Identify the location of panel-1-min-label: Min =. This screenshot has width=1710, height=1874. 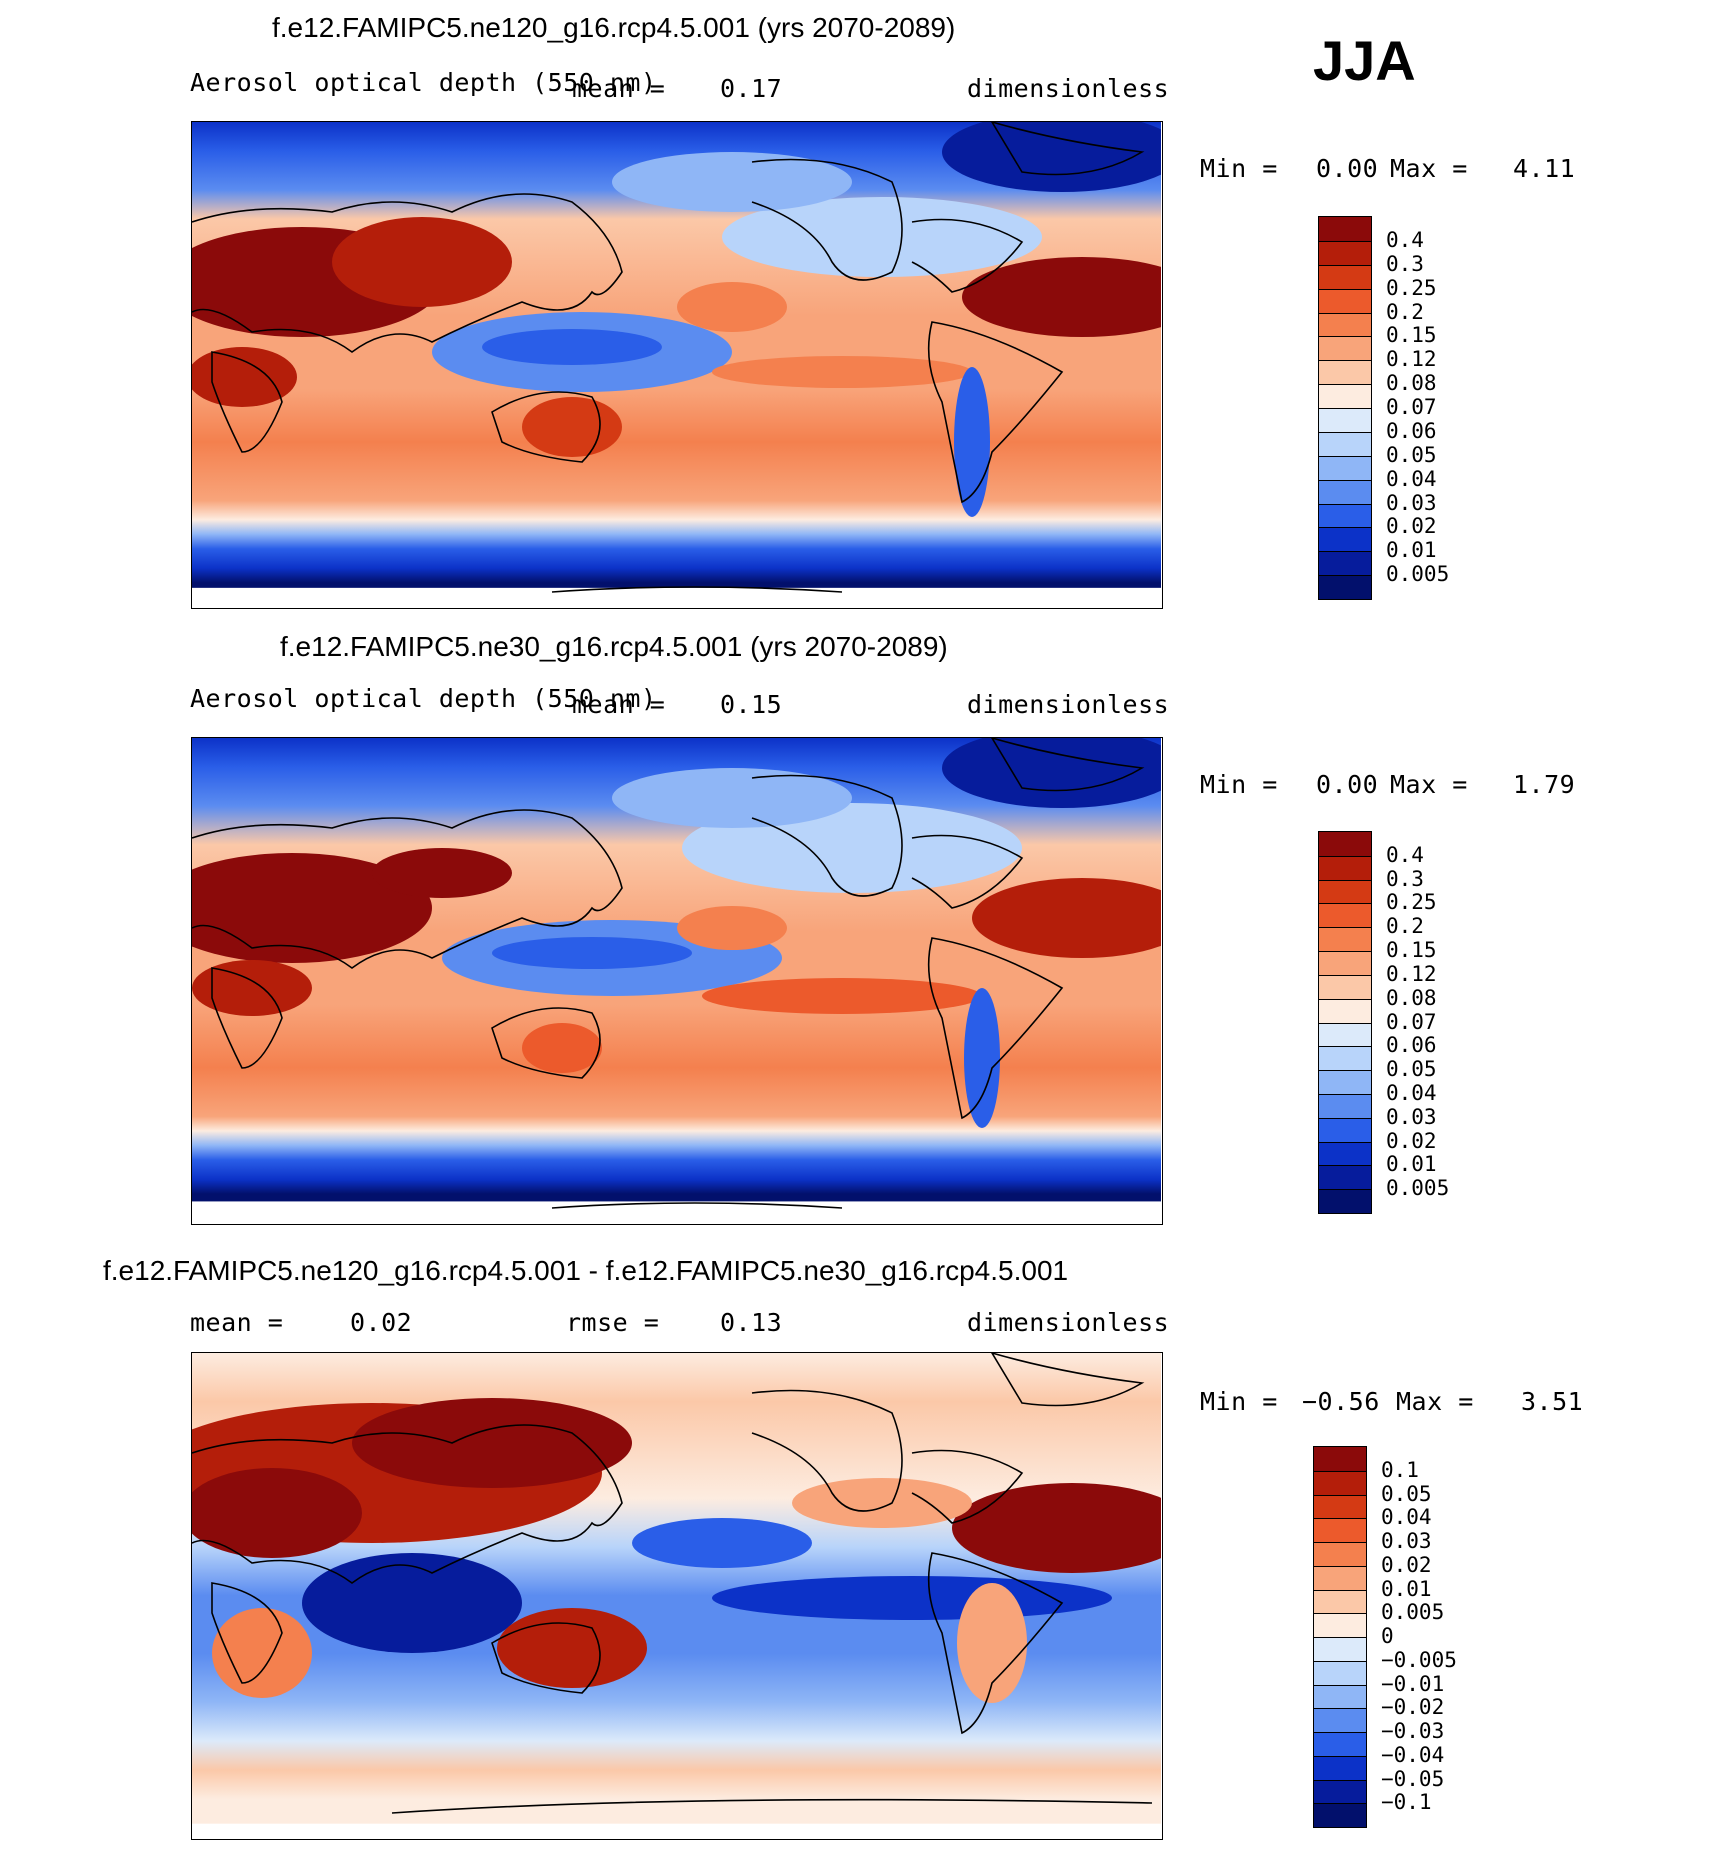
(1239, 168).